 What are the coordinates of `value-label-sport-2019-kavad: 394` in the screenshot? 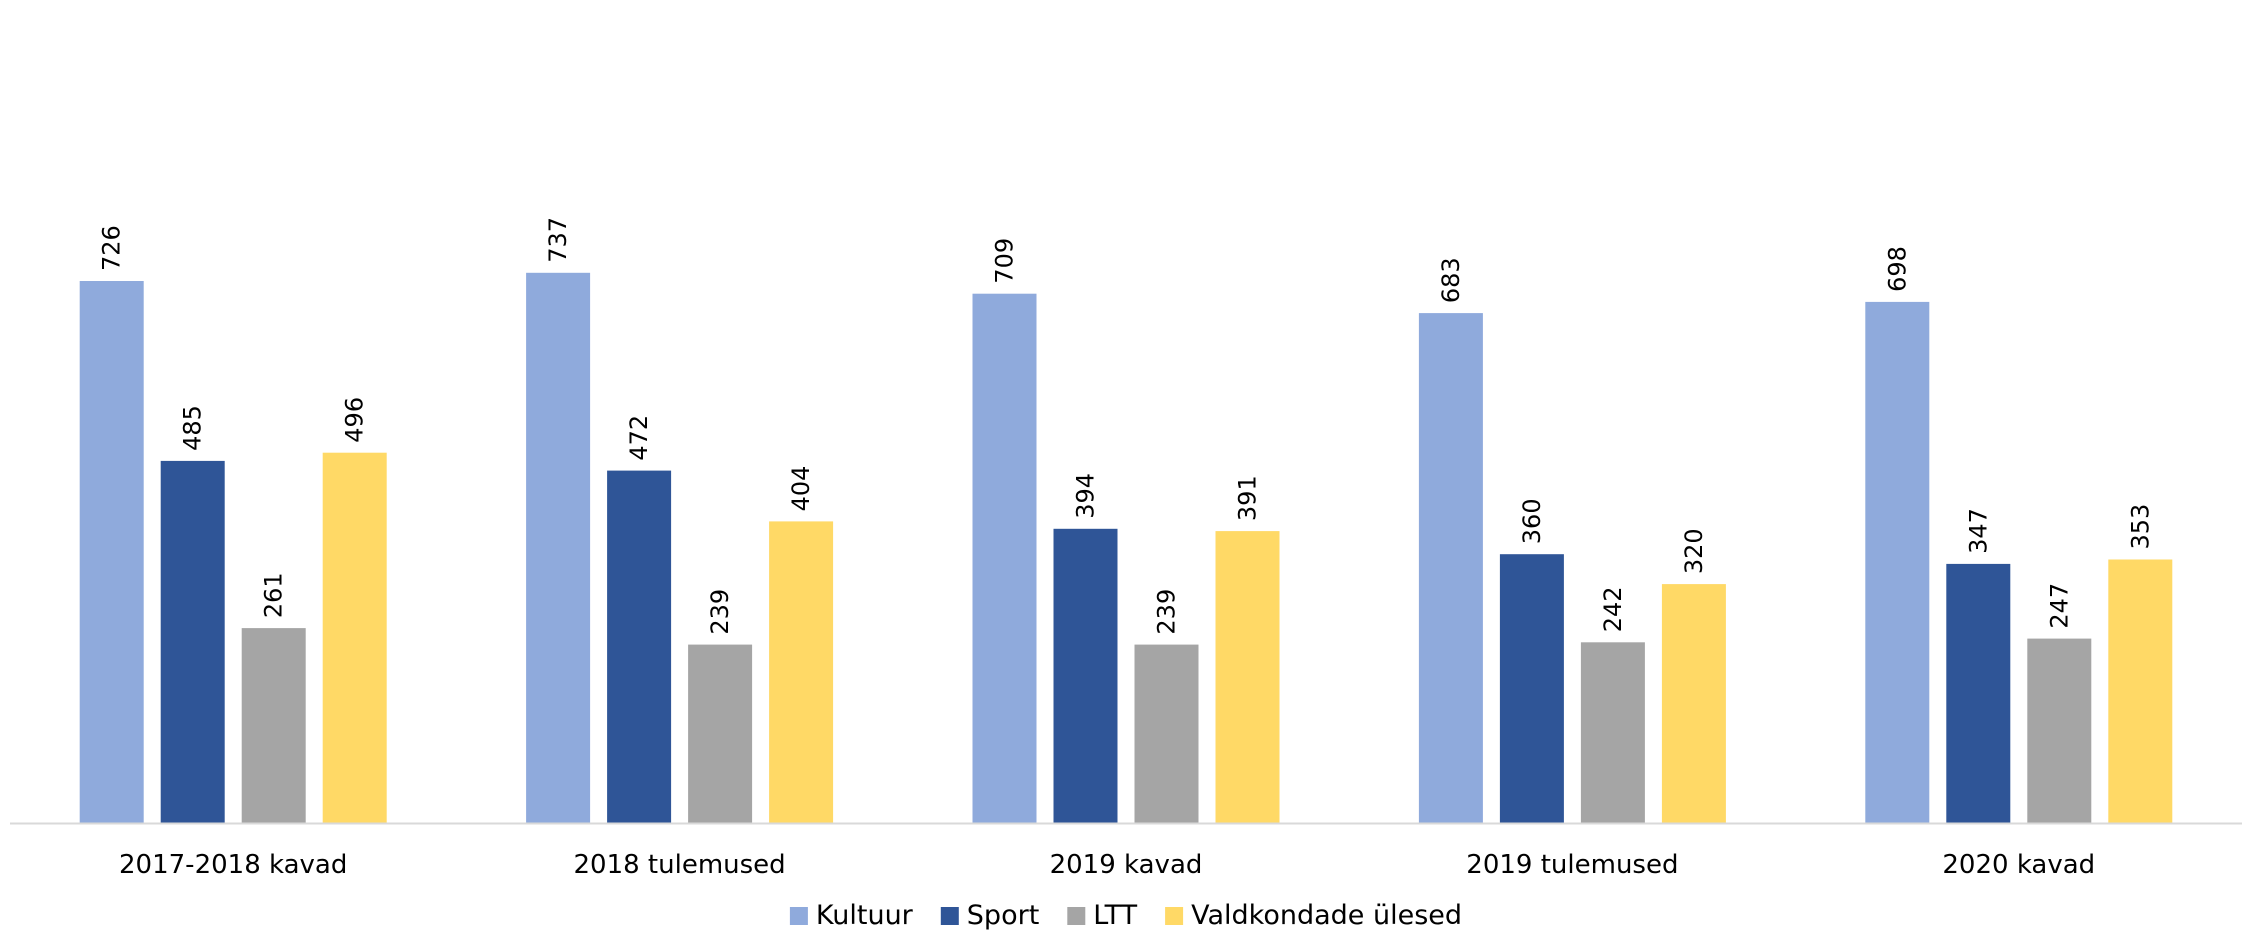 It's located at (1086, 496).